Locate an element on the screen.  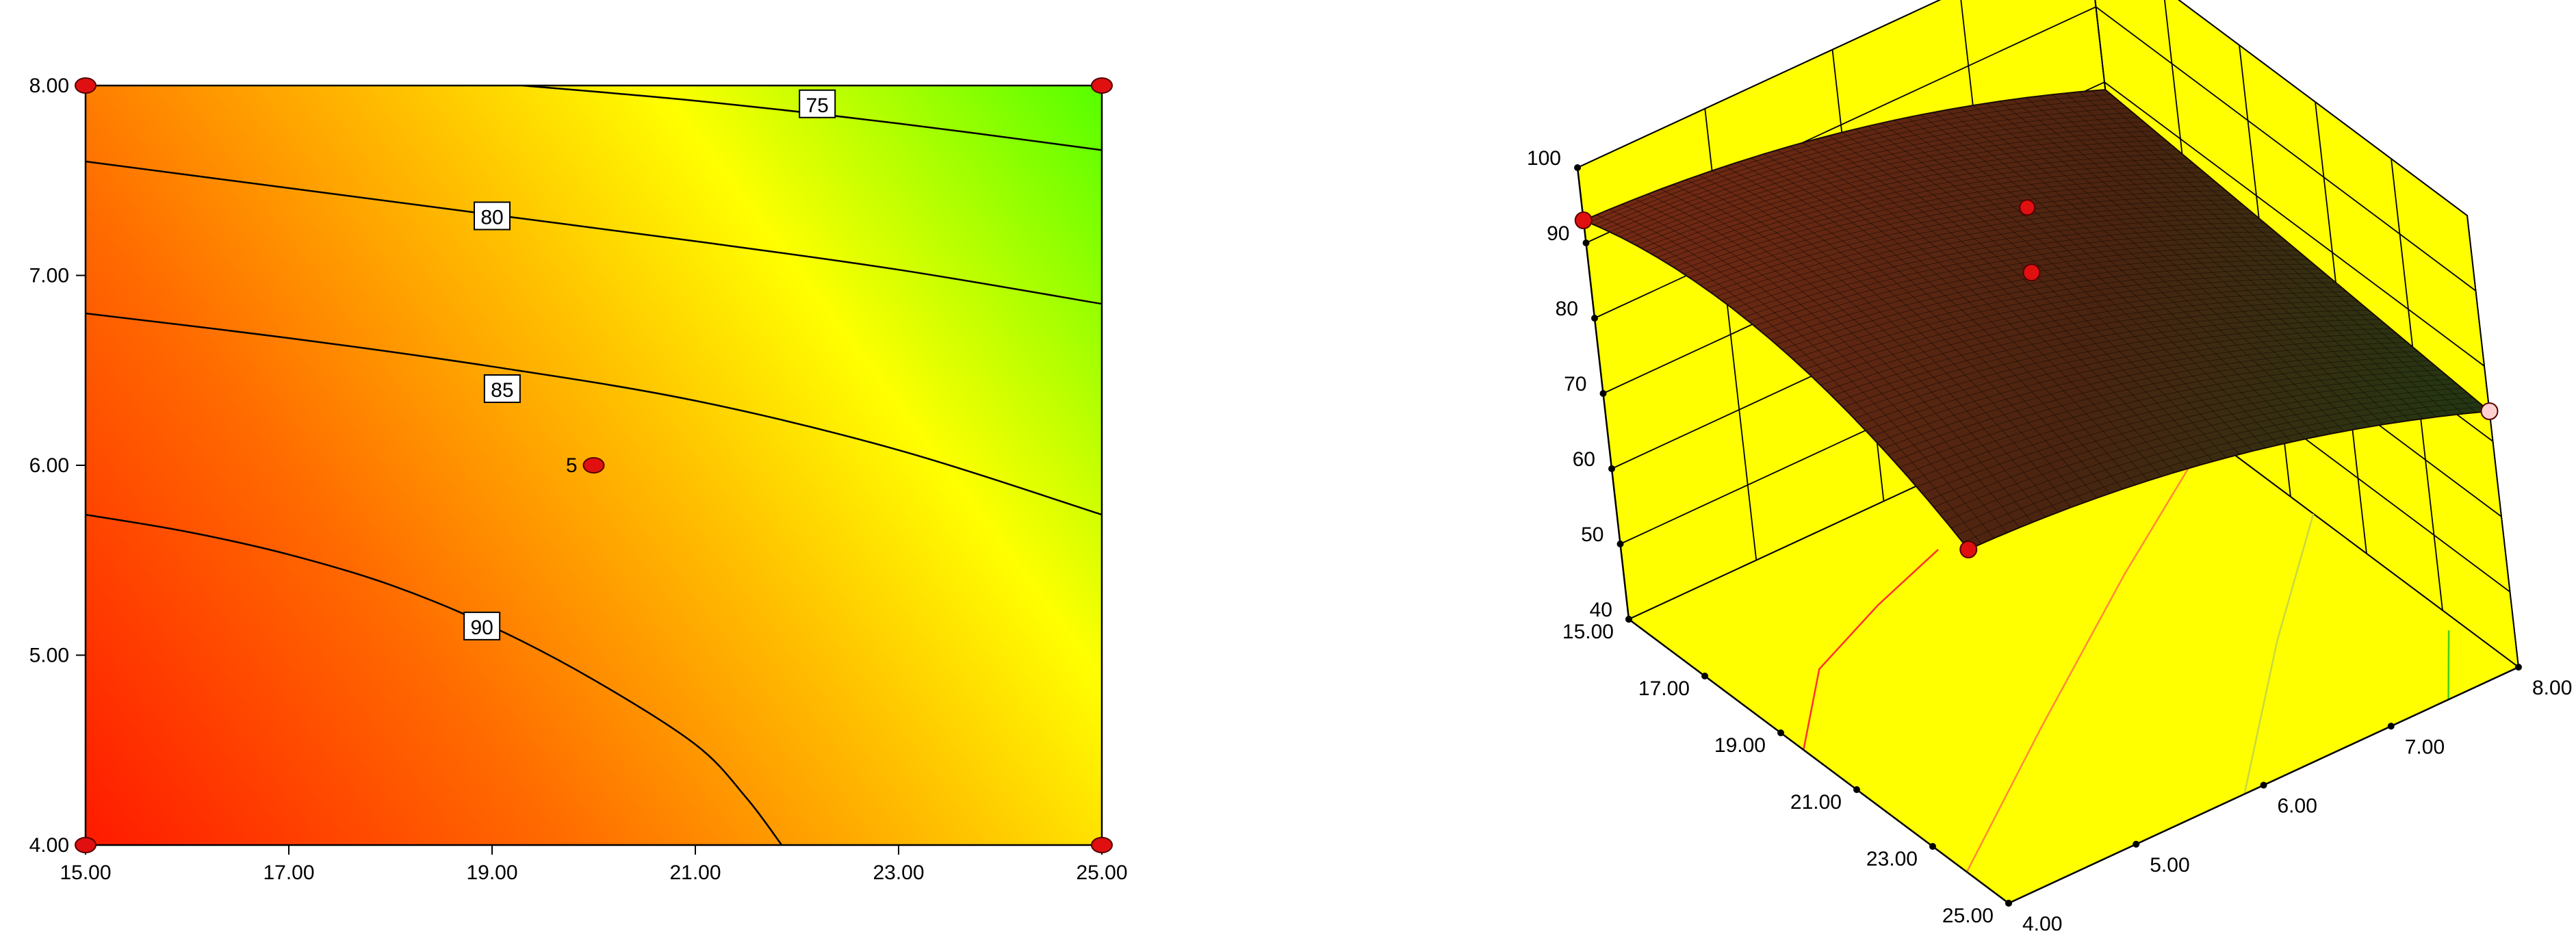
surface-design-points is located at coordinates (2036, 378).